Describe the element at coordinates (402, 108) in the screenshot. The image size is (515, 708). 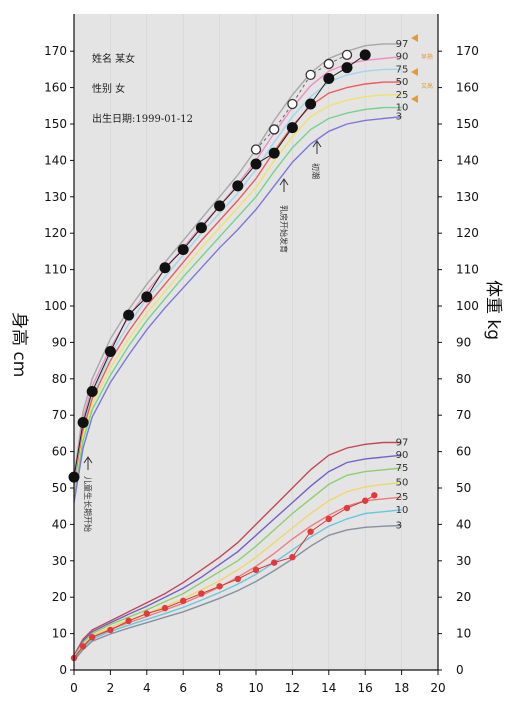
I see `height-label-p10: 10` at that location.